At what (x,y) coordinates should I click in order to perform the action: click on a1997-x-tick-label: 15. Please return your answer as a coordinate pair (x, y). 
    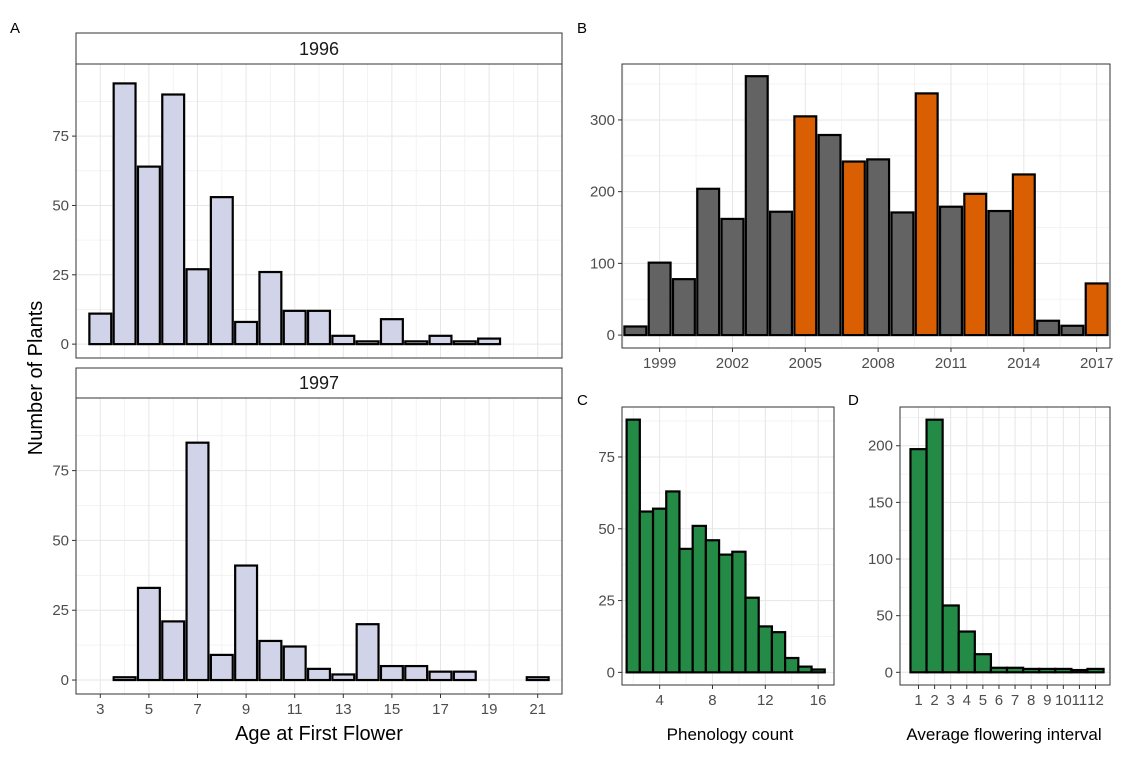
    Looking at the image, I should click on (392, 709).